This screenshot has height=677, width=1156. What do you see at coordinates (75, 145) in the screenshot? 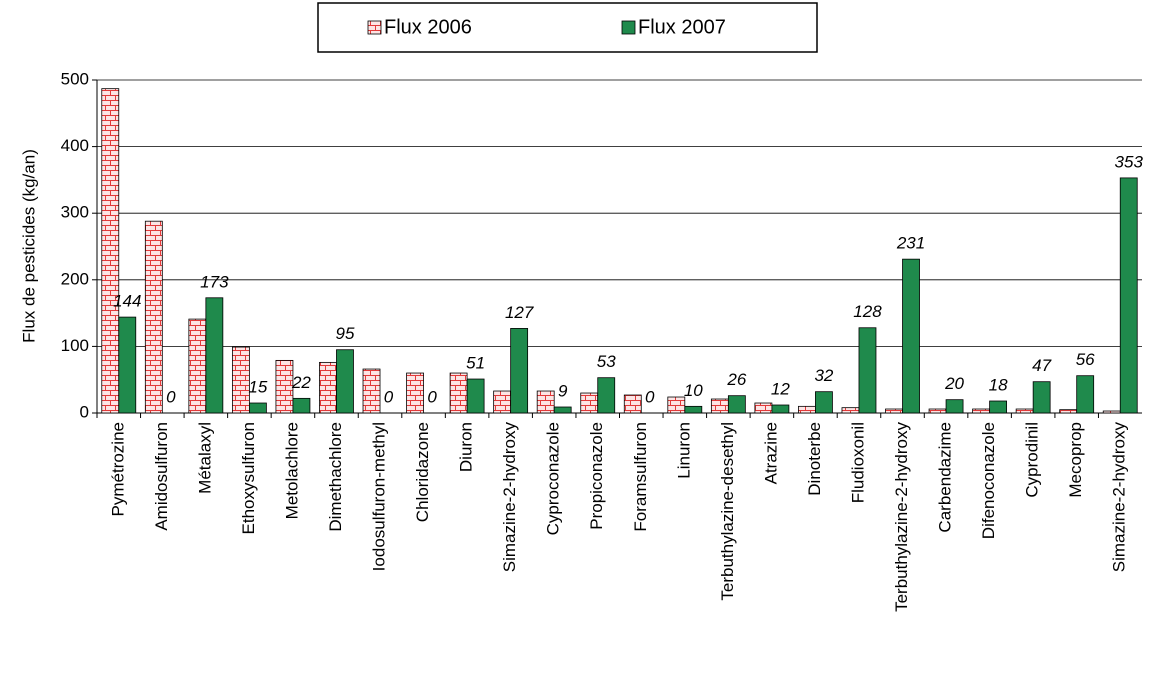
I see `y-tick-label: 400` at bounding box center [75, 145].